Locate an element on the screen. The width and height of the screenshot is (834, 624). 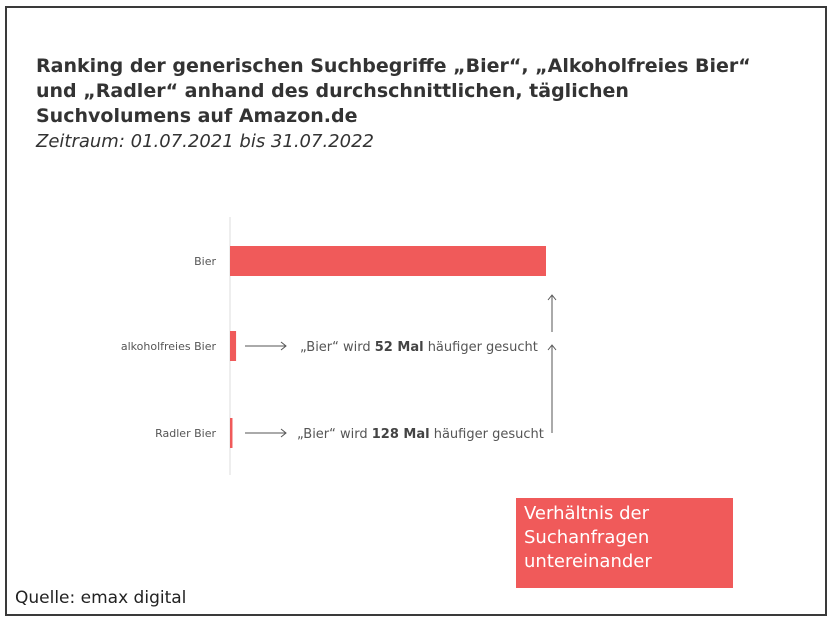
annotation-text: „Bier“ wird 52 Mal häufiger gesucht is located at coordinates (419, 347).